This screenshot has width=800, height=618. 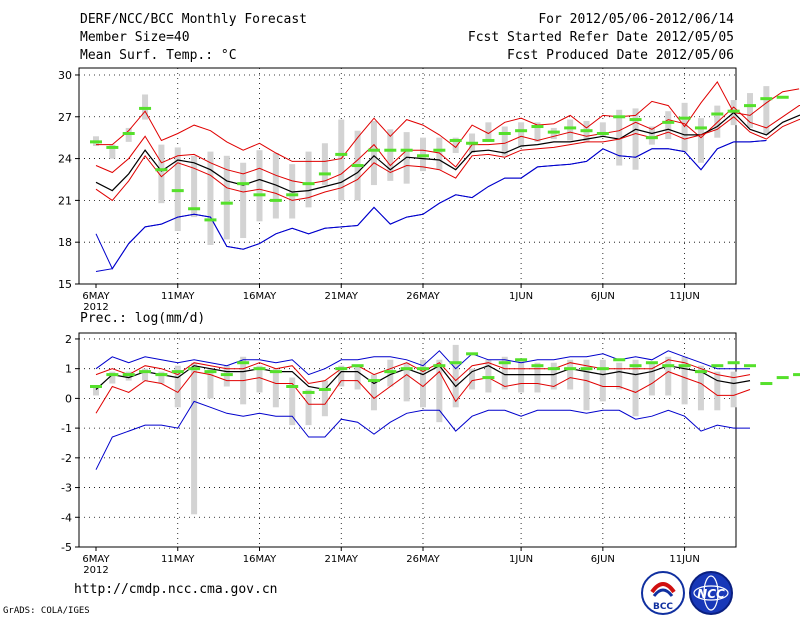 I want to click on prec-ytick-label: 1, so click(x=68, y=369).